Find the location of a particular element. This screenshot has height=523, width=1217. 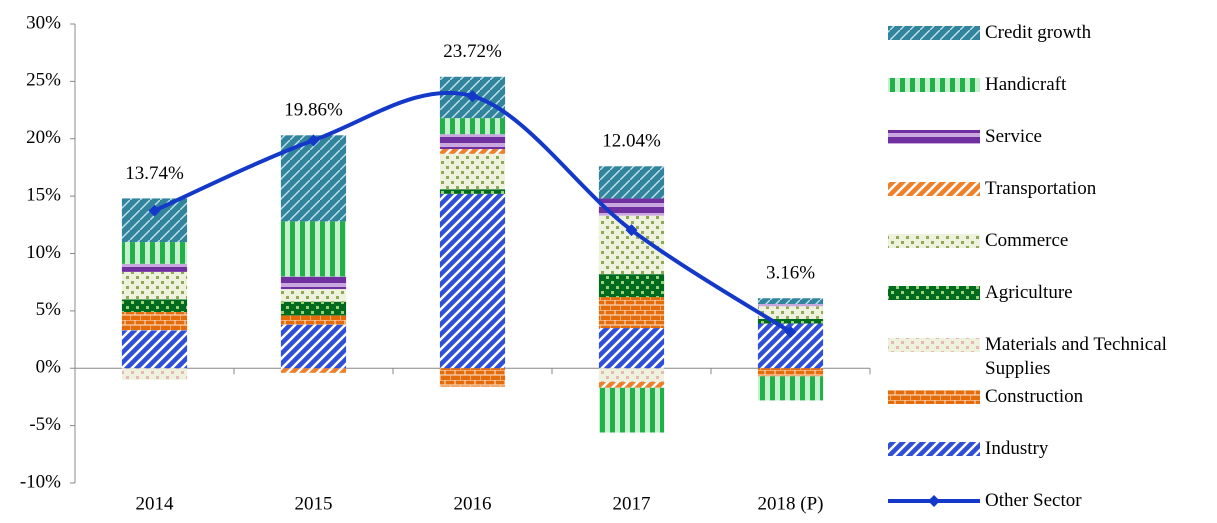

legend-label: Agriculture is located at coordinates (1029, 292).